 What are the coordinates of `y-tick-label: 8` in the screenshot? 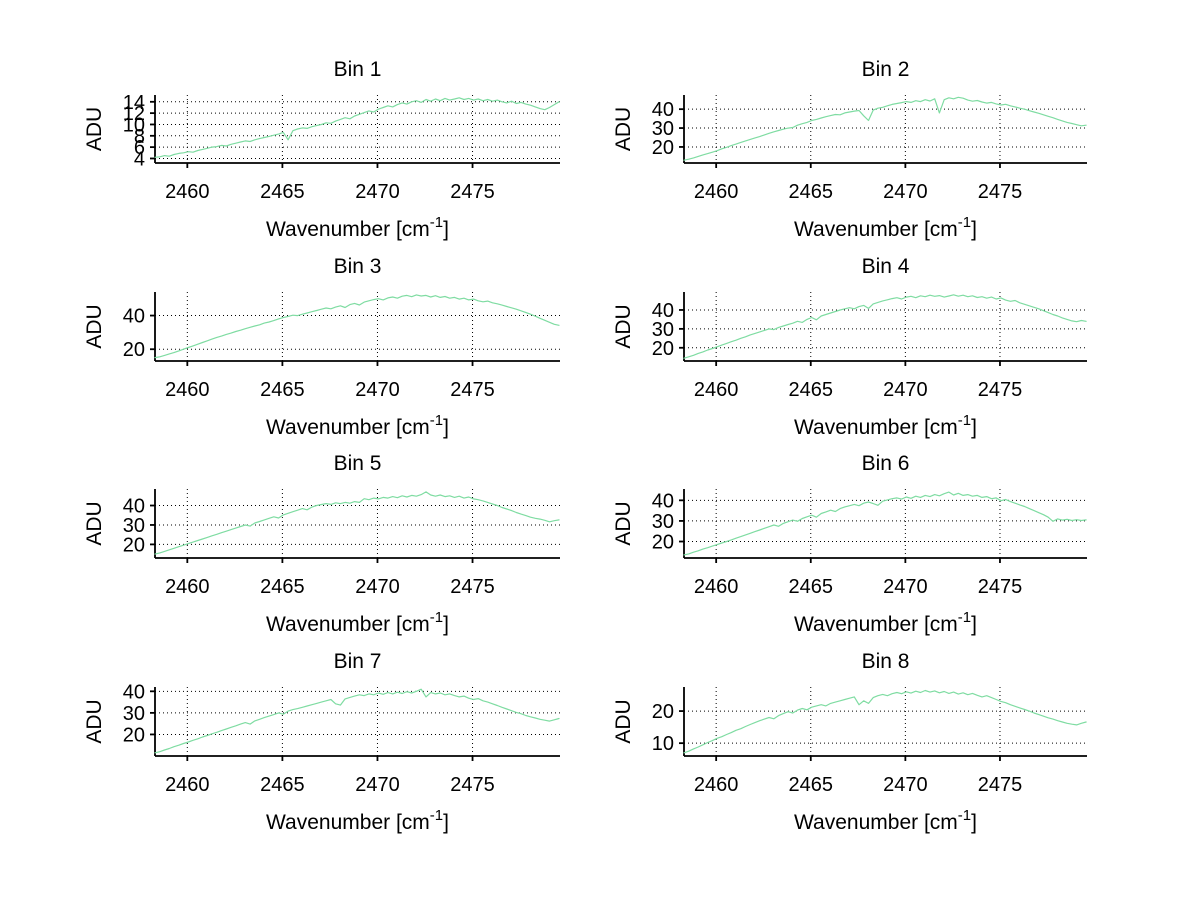 It's located at (139, 137).